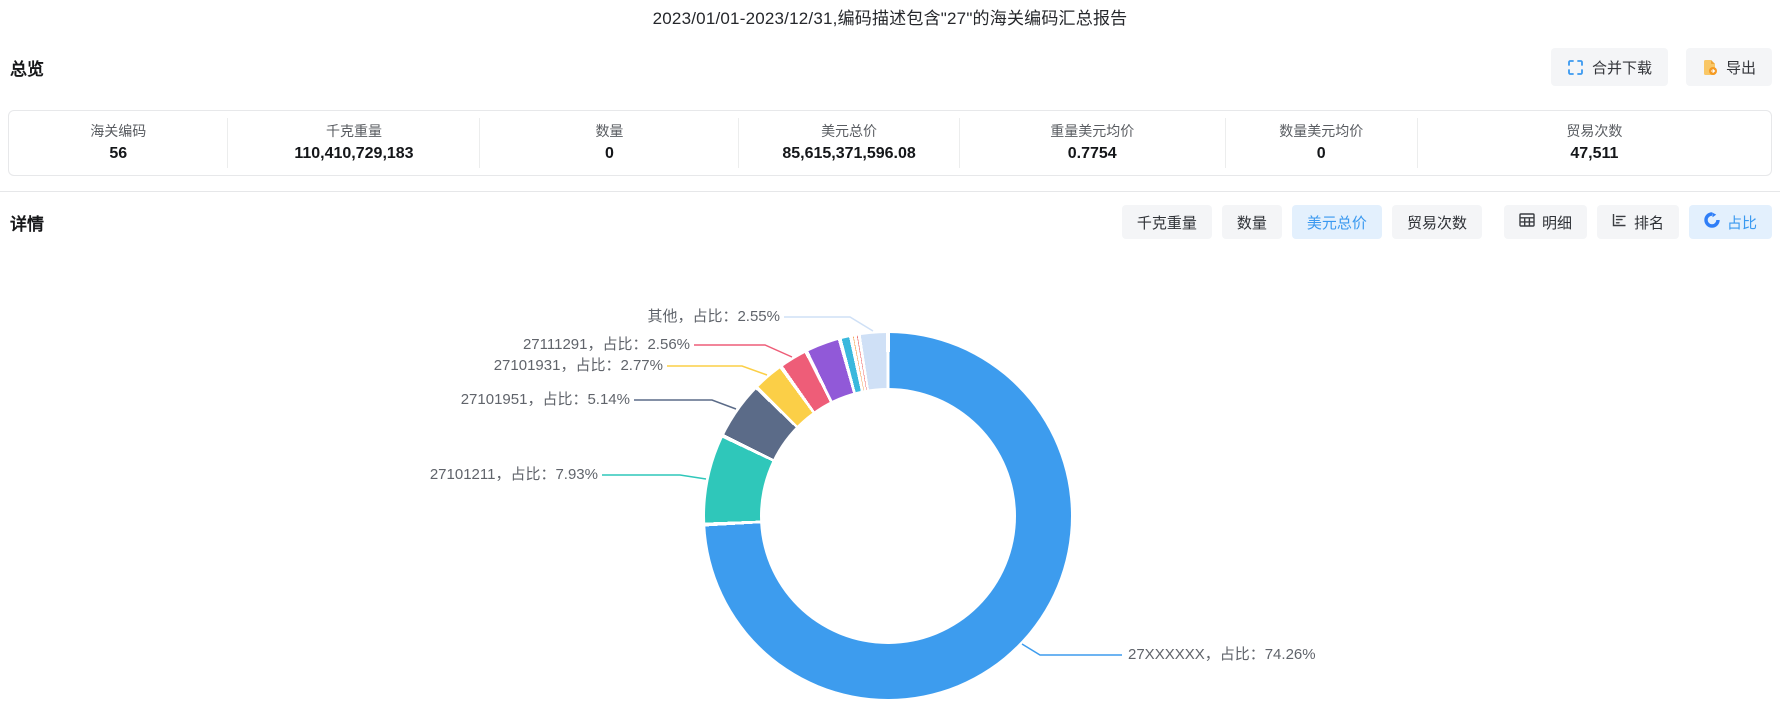  Describe the element at coordinates (1621, 68) in the screenshot. I see `merge-download-label: 合并下载` at that location.